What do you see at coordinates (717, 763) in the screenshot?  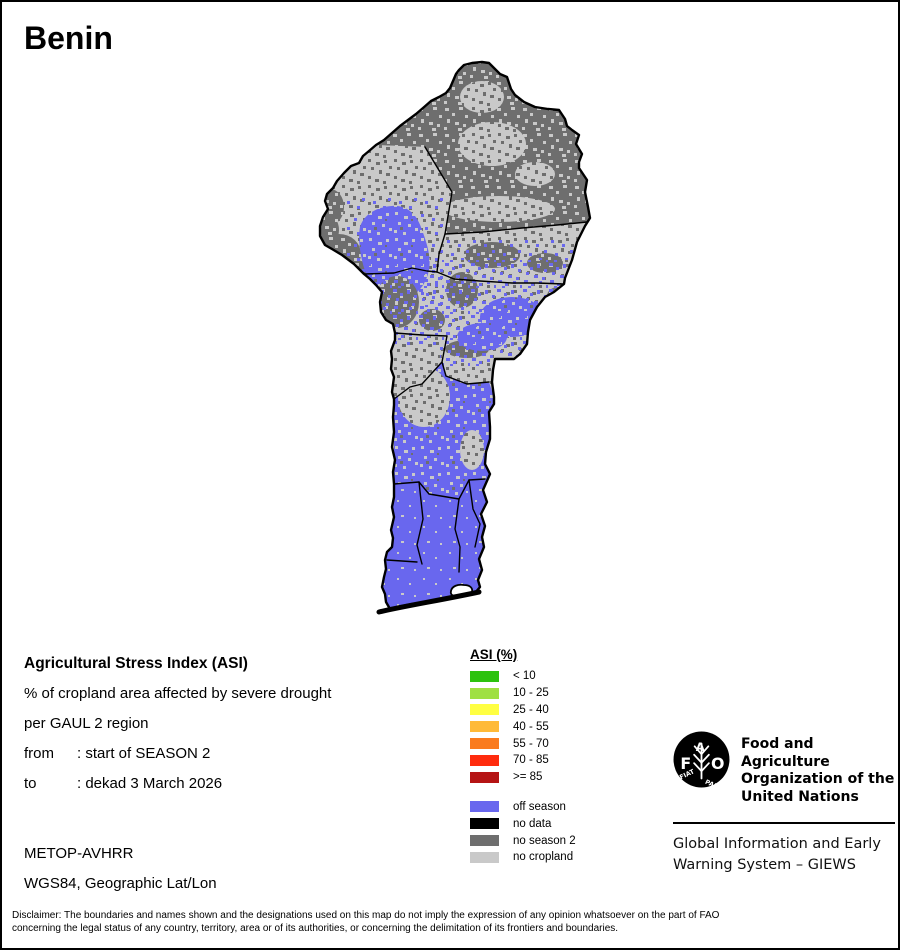 I see `fao-logo-letter-o: O` at bounding box center [717, 763].